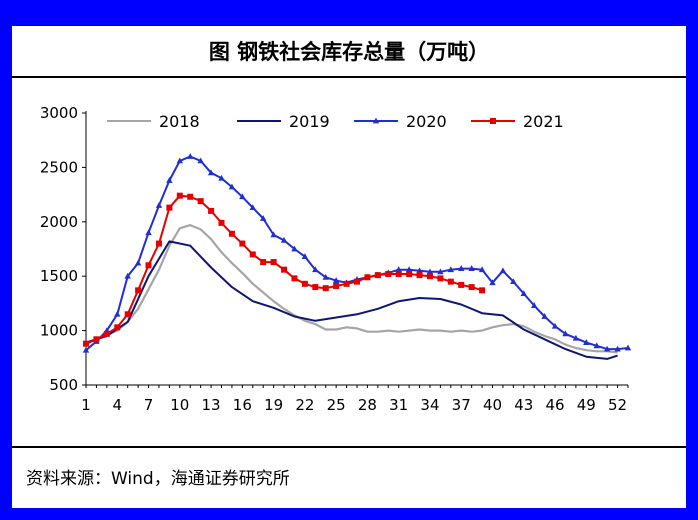  Describe the element at coordinates (586, 405) in the screenshot. I see `x-tick-label: 49` at that location.